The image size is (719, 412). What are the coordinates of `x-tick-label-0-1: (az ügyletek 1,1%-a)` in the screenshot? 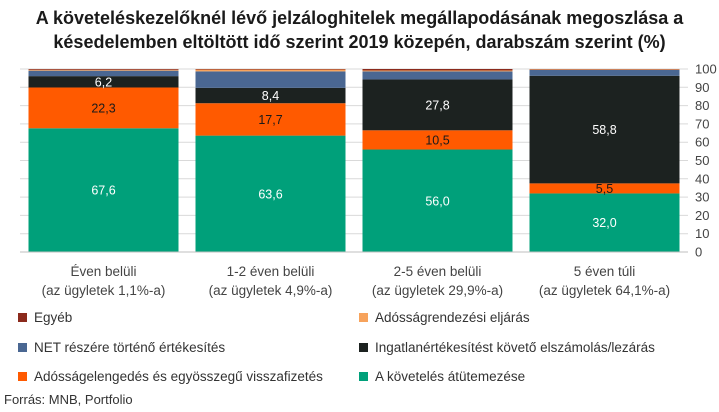 It's located at (104, 290).